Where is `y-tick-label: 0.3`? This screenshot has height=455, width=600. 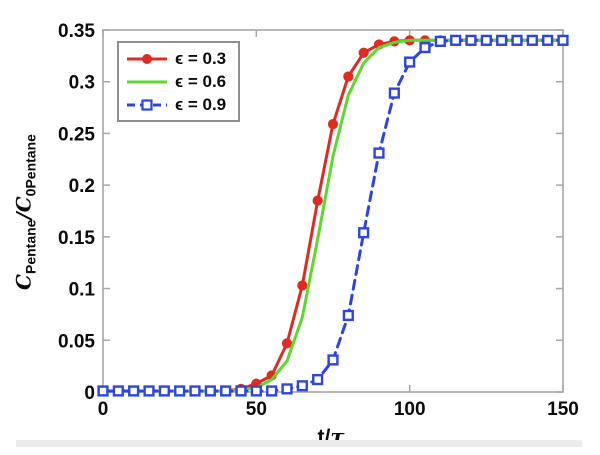
y-tick-label: 0.3 is located at coordinates (82, 83).